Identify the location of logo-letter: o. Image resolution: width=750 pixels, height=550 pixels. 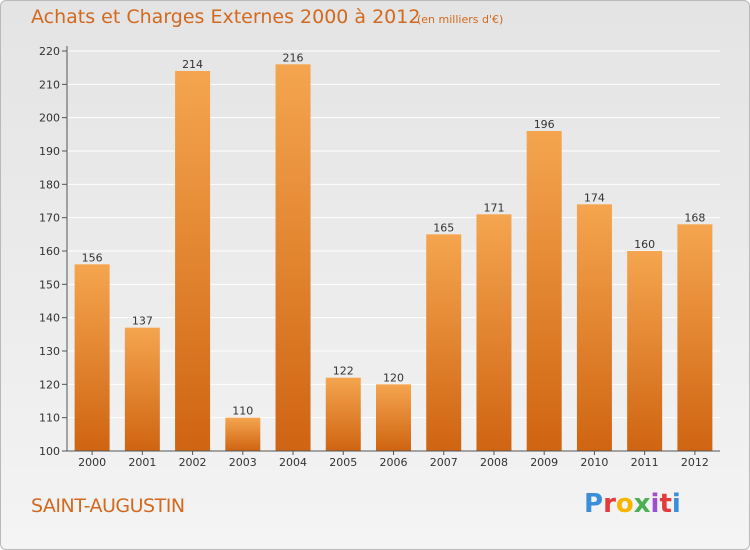
(624, 504).